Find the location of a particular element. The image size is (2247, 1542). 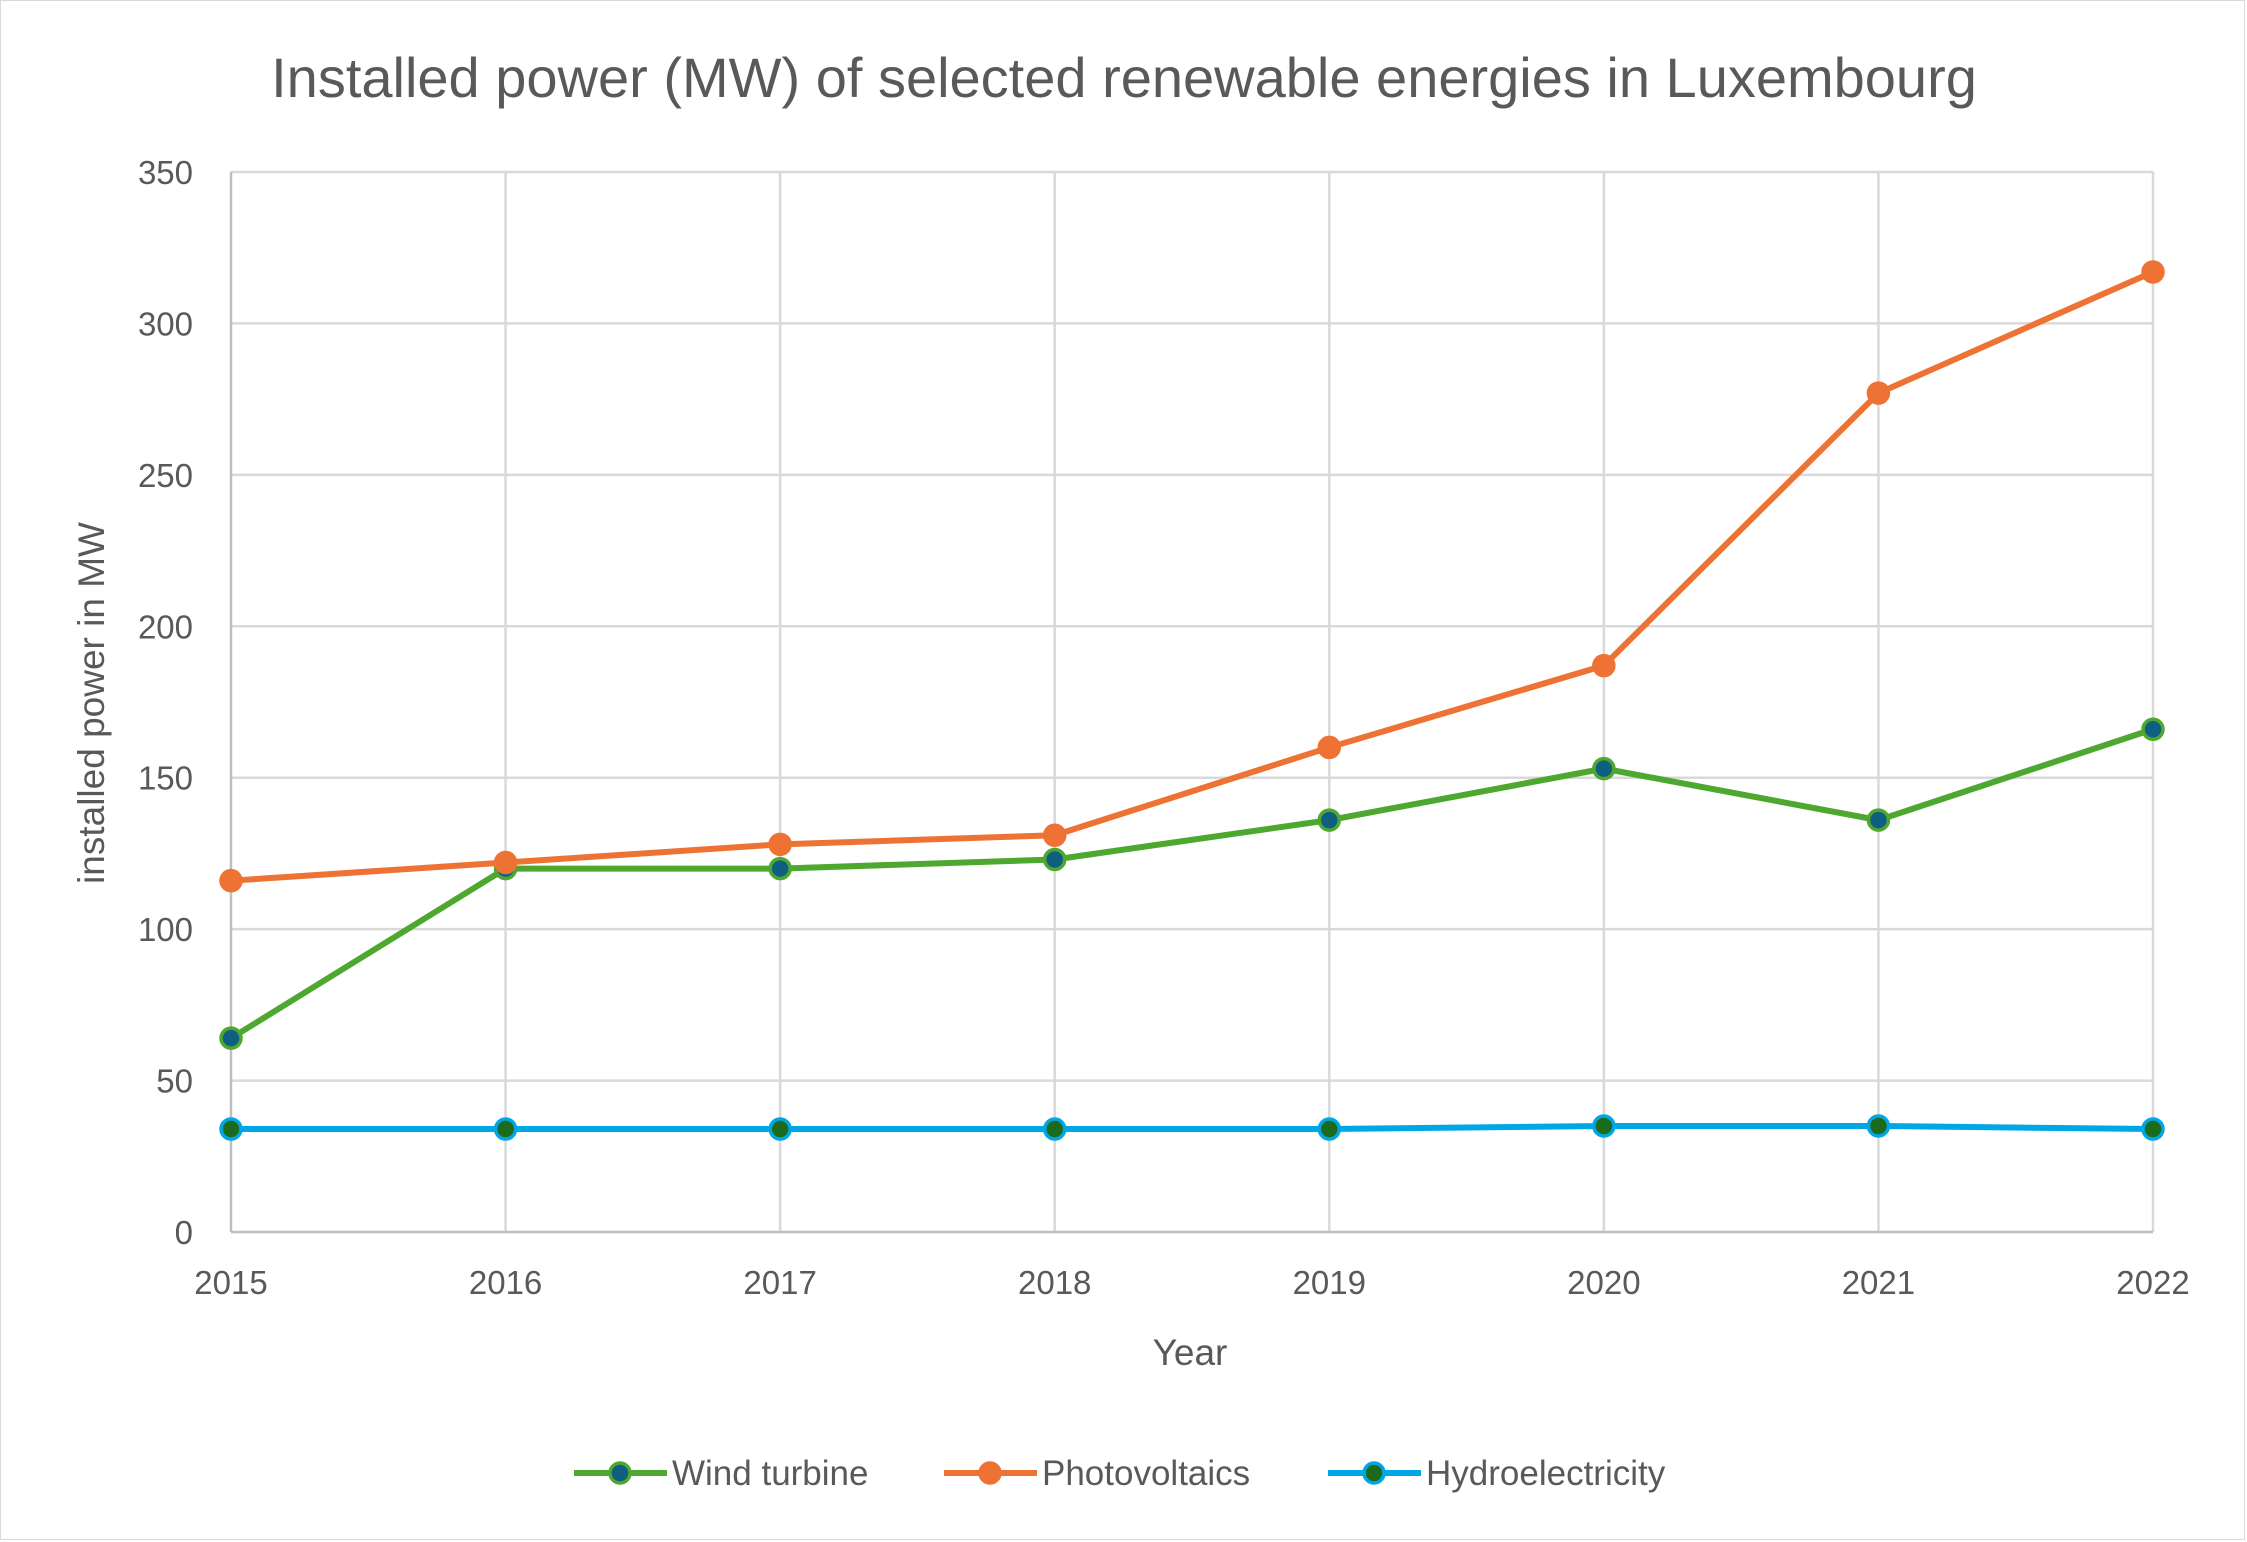

legend-label: Hydroelectricity is located at coordinates (1546, 1473).